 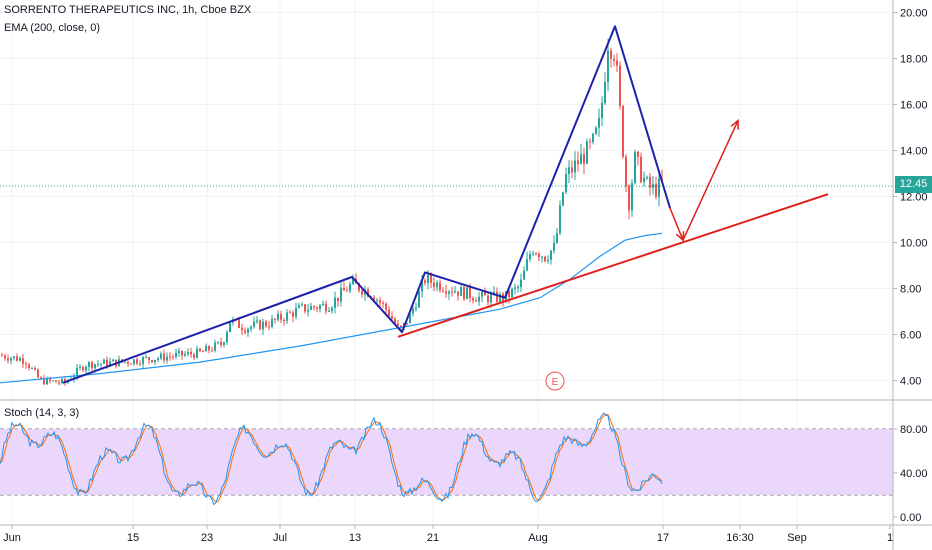 I want to click on arrow-head, so click(x=734, y=124).